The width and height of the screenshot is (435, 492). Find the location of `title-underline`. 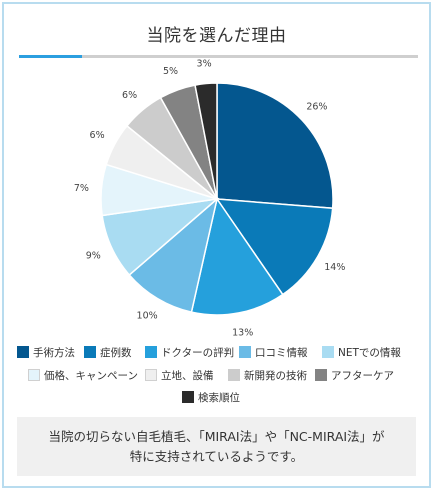

title-underline is located at coordinates (218, 56).